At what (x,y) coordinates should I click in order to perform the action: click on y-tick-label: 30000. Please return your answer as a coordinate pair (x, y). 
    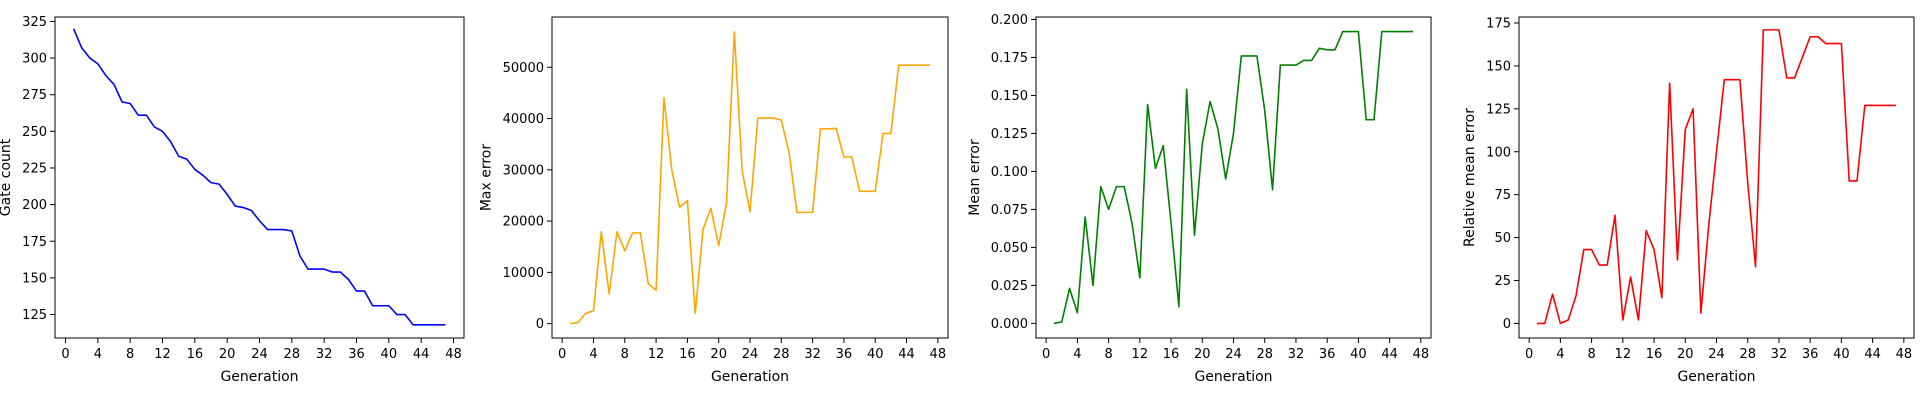
    Looking at the image, I should click on (523, 170).